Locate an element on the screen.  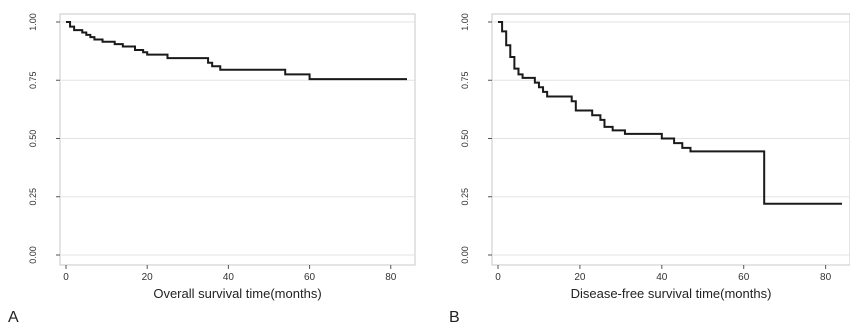
panel-label: B is located at coordinates (454, 317).